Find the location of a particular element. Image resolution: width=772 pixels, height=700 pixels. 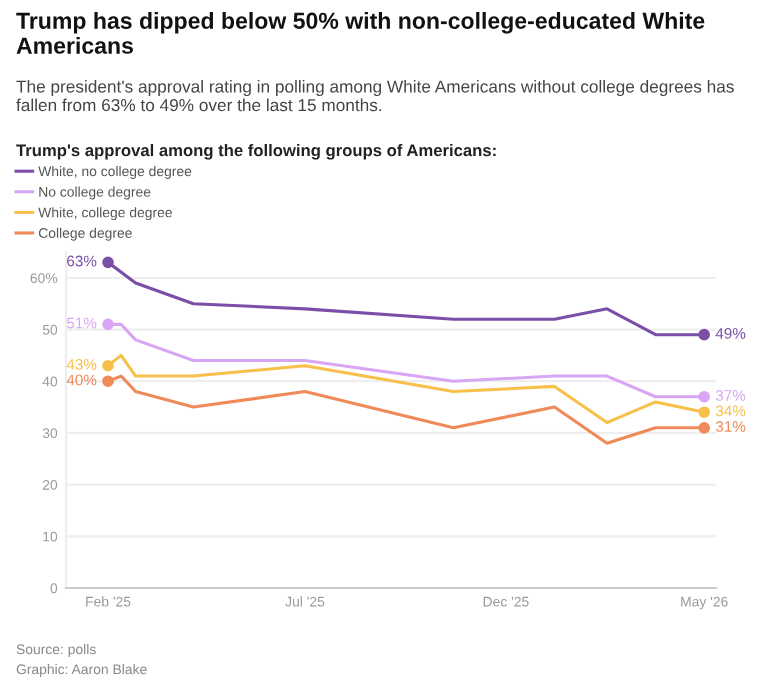

chart-subtitle: The president's approval rating in polling among White Americans without college degrees has fallen from 63% to 49% over the last 15 months. is located at coordinates (375, 96).